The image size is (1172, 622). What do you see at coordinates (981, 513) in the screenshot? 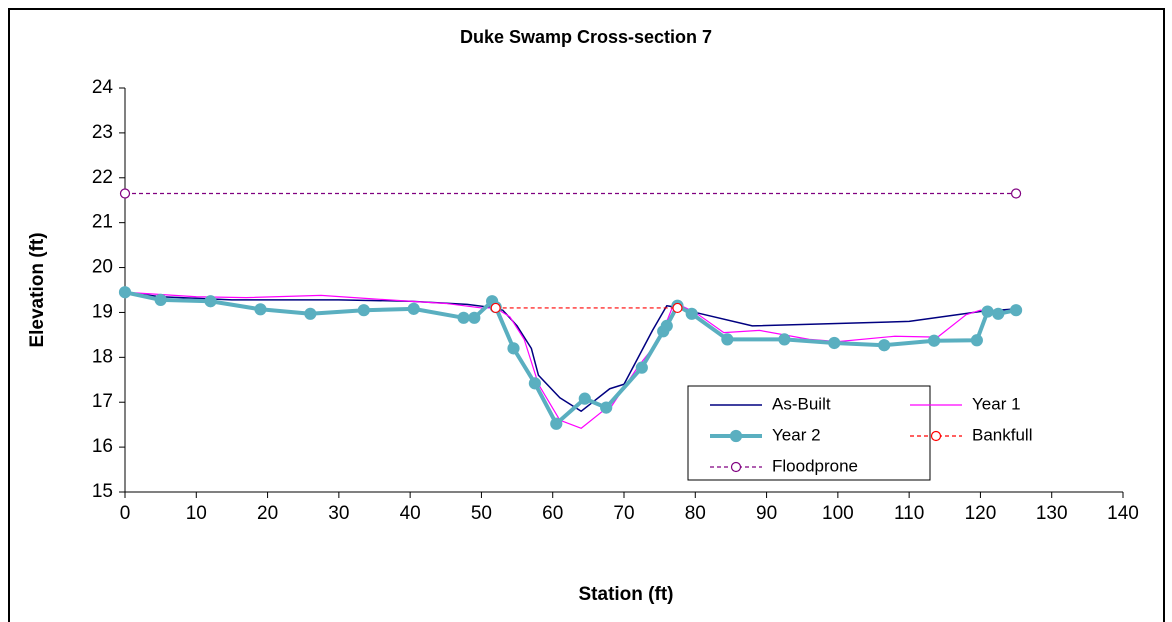
I see `x-tick-label: 120` at bounding box center [981, 513].